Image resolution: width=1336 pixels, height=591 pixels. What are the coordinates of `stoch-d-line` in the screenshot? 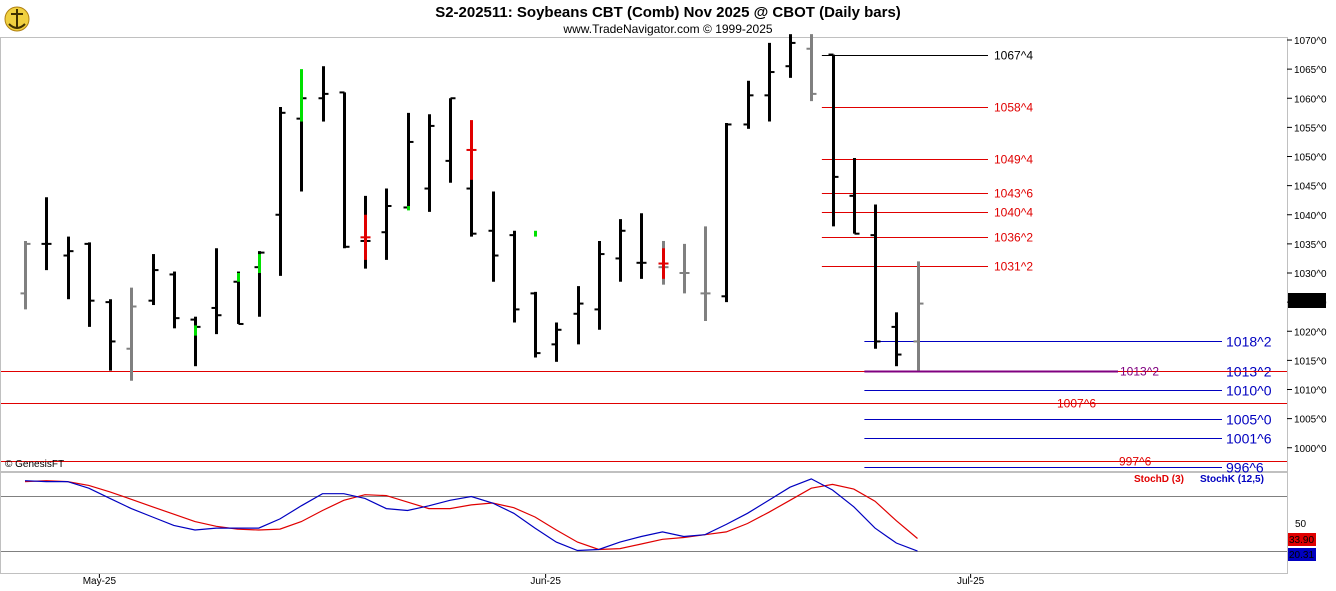 It's located at (471, 515).